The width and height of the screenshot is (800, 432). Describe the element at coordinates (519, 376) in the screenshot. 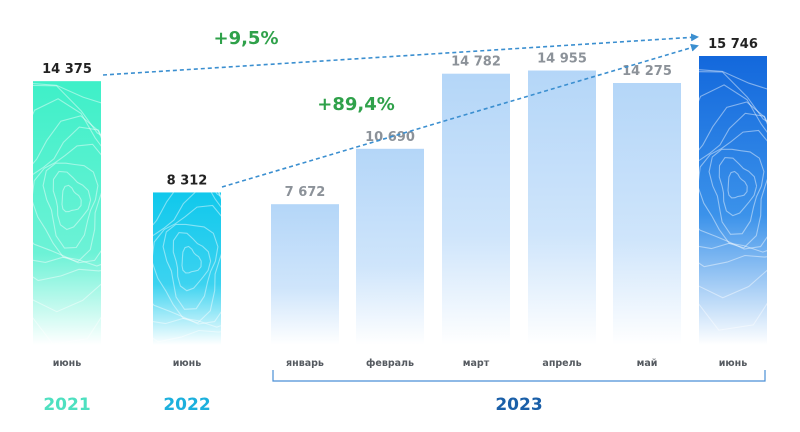

I see `year-bracket-2023` at that location.